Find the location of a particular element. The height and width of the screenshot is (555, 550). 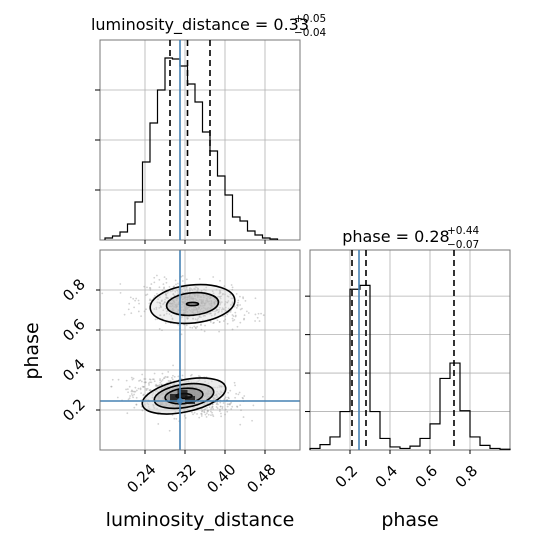

phase-y-tick-label: 0.4 is located at coordinates (74, 370).